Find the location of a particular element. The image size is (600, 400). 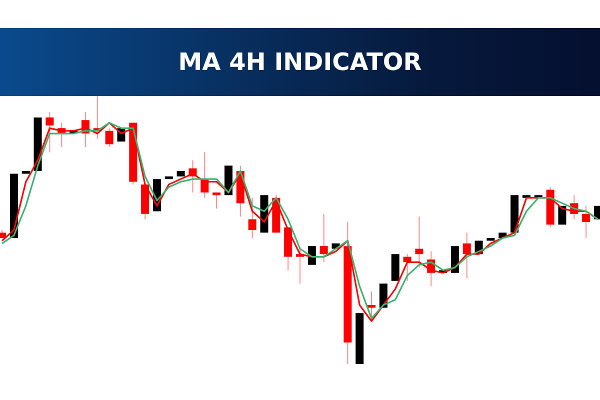

candlestick is located at coordinates (312, 256).